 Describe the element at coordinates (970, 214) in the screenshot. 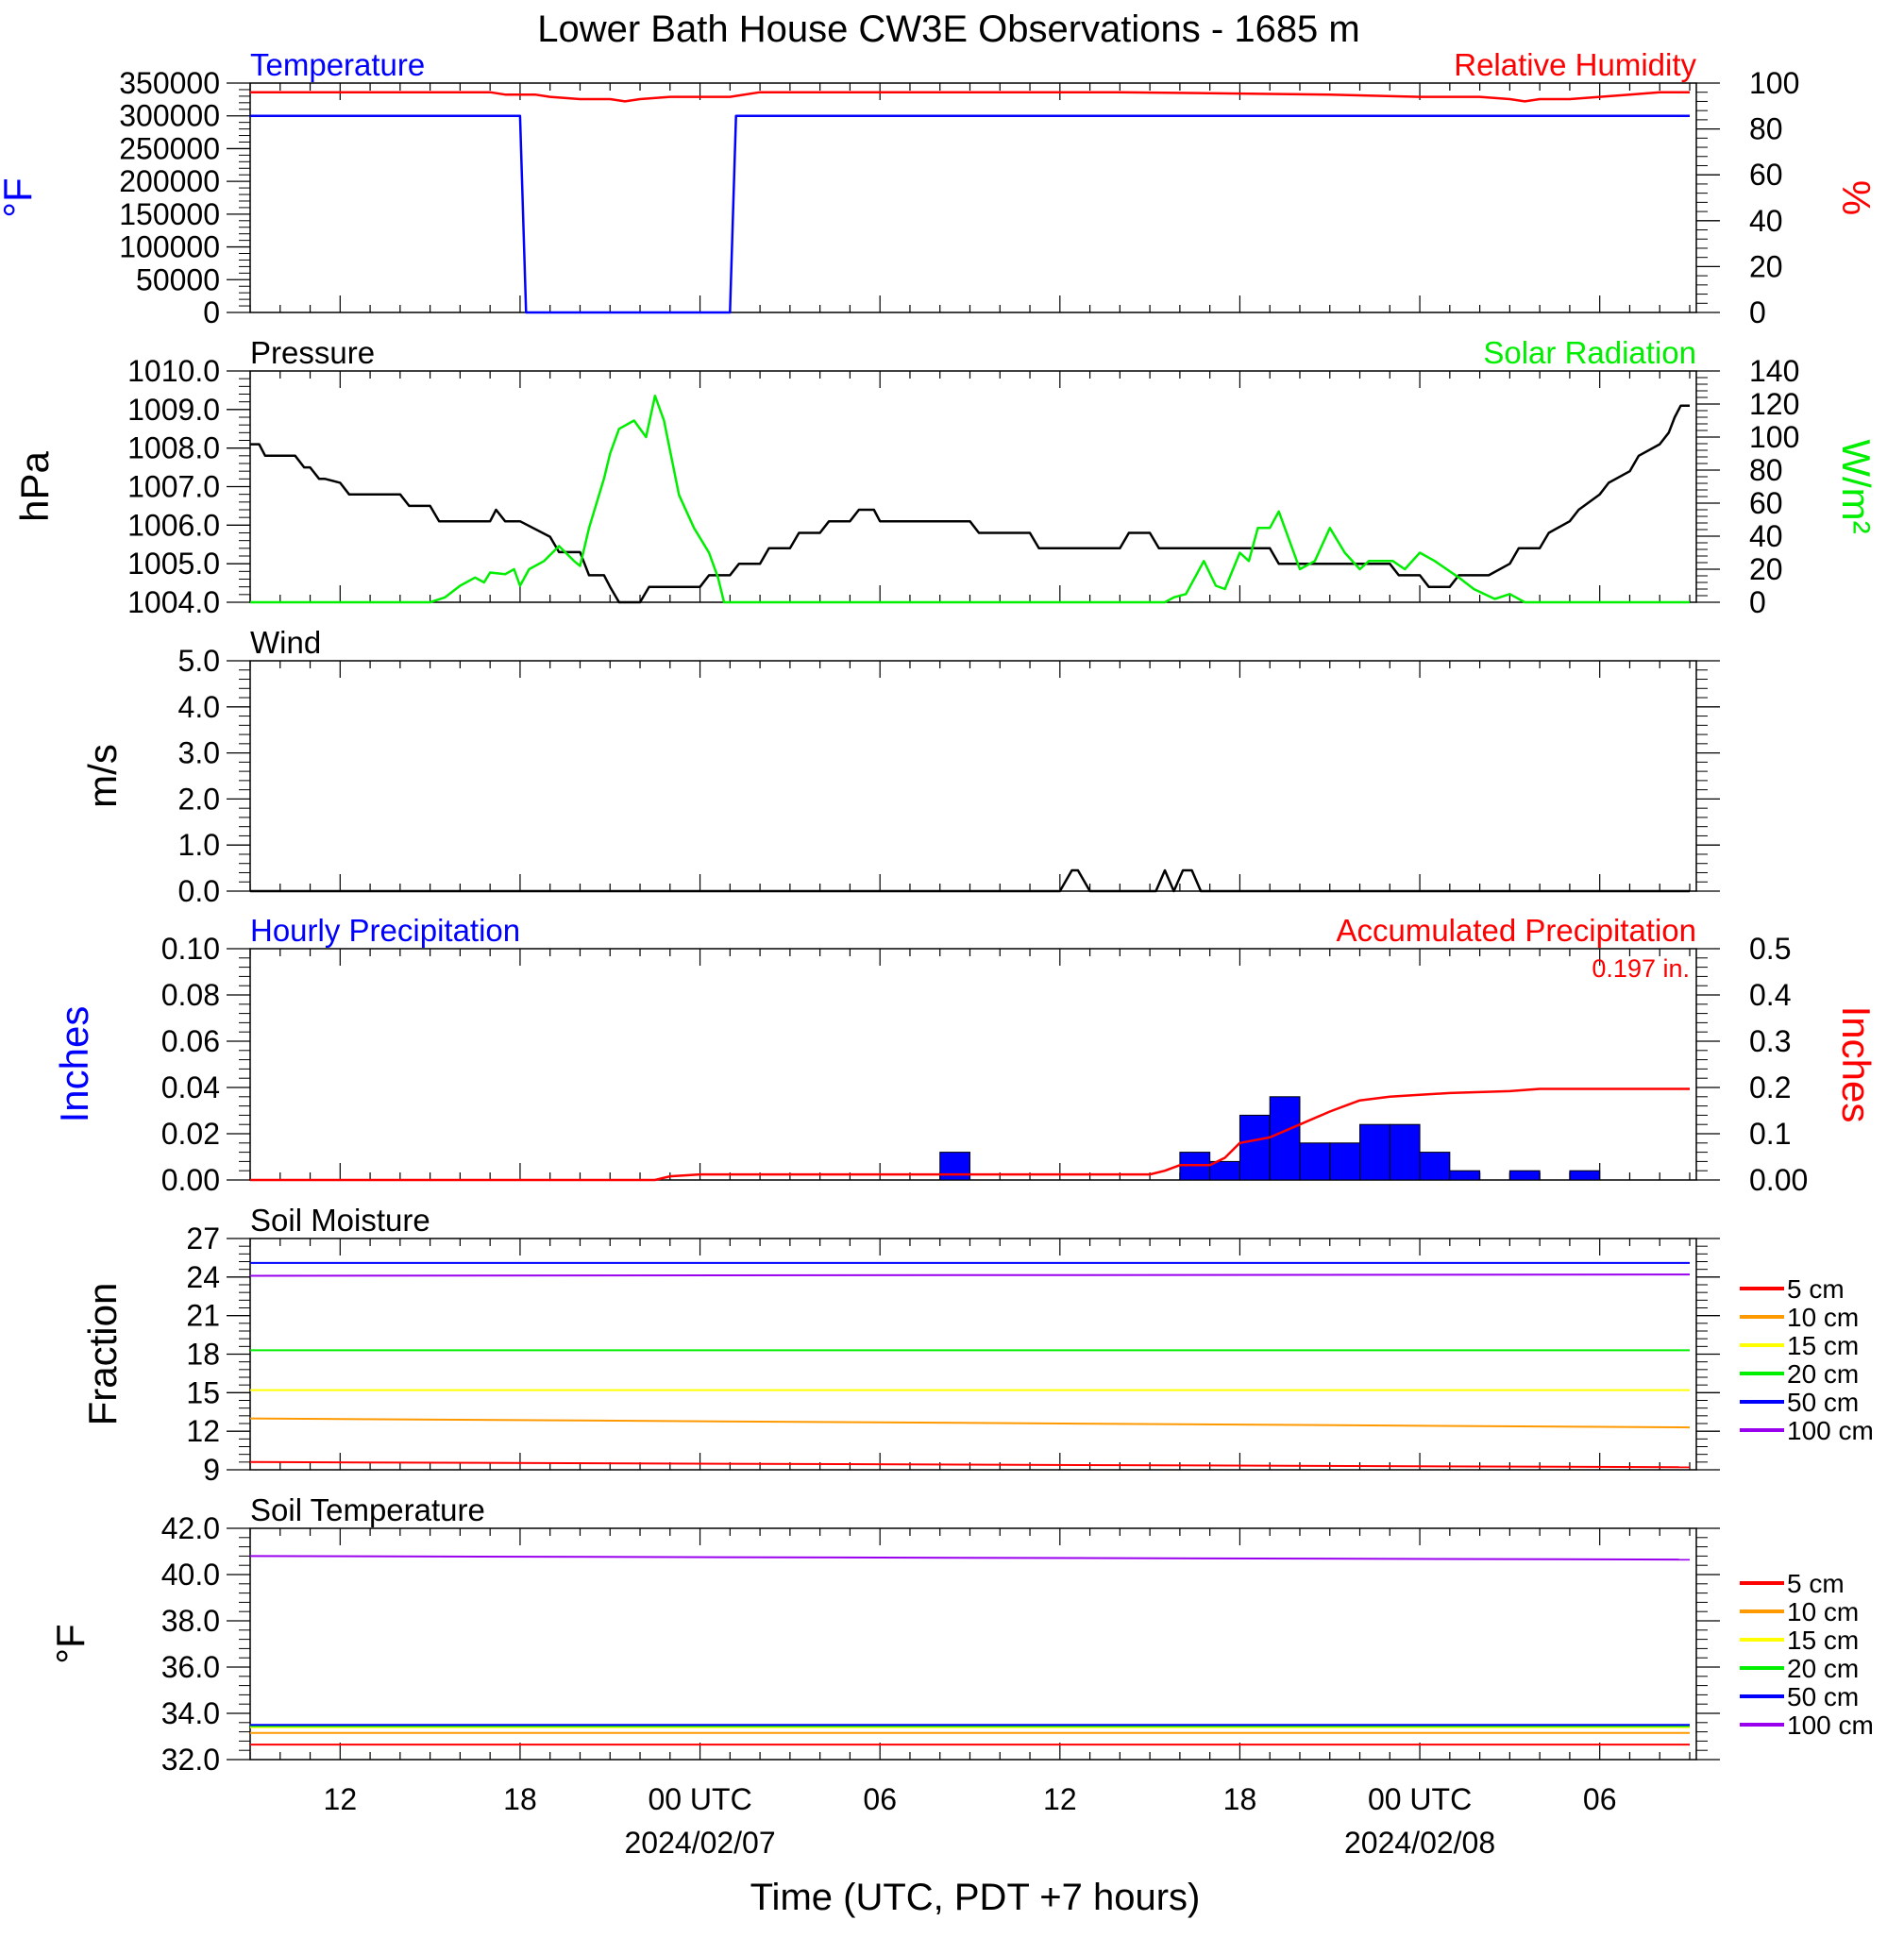

I see `series-line-temperature` at that location.